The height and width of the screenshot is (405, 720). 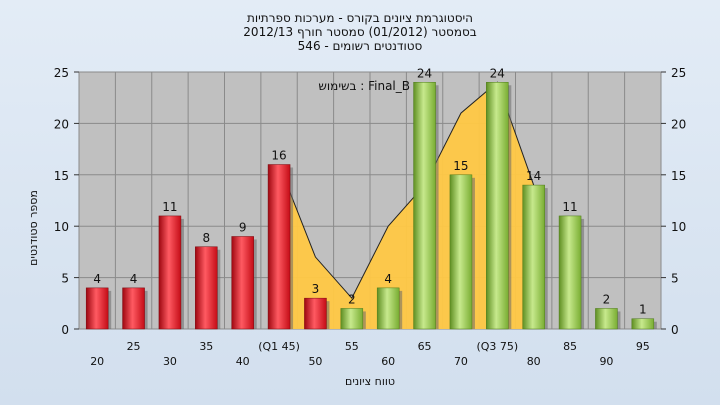 I want to click on x-tick-label: 50, so click(x=315, y=361).